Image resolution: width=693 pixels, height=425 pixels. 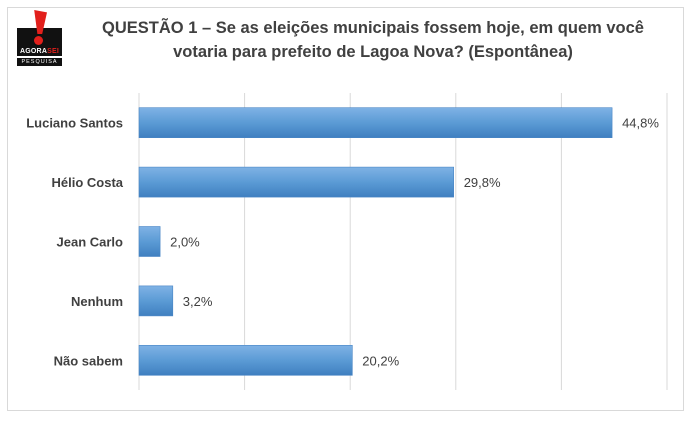 I want to click on logo-subtitle: PESQUISA, so click(x=39, y=62).